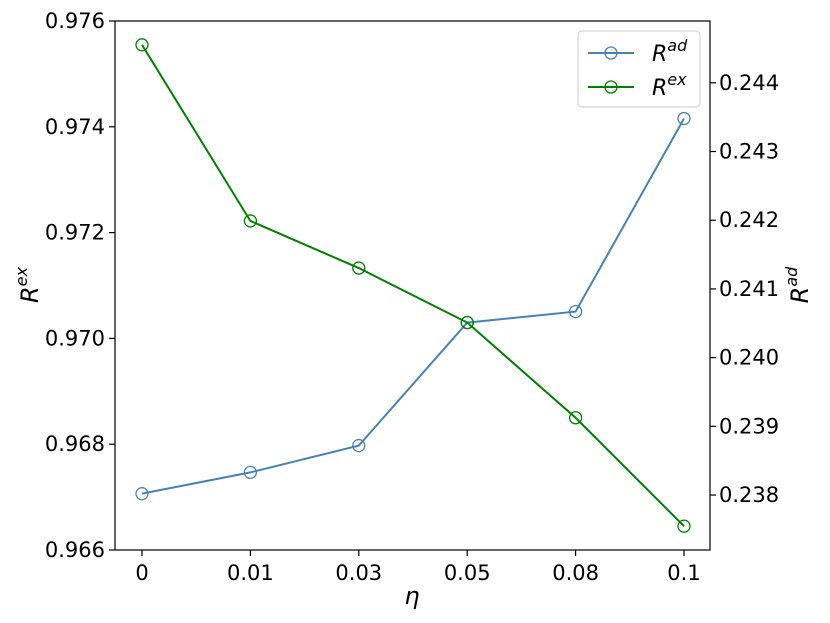  What do you see at coordinates (75, 233) in the screenshot?
I see `left-tick-label: 0.972` at bounding box center [75, 233].